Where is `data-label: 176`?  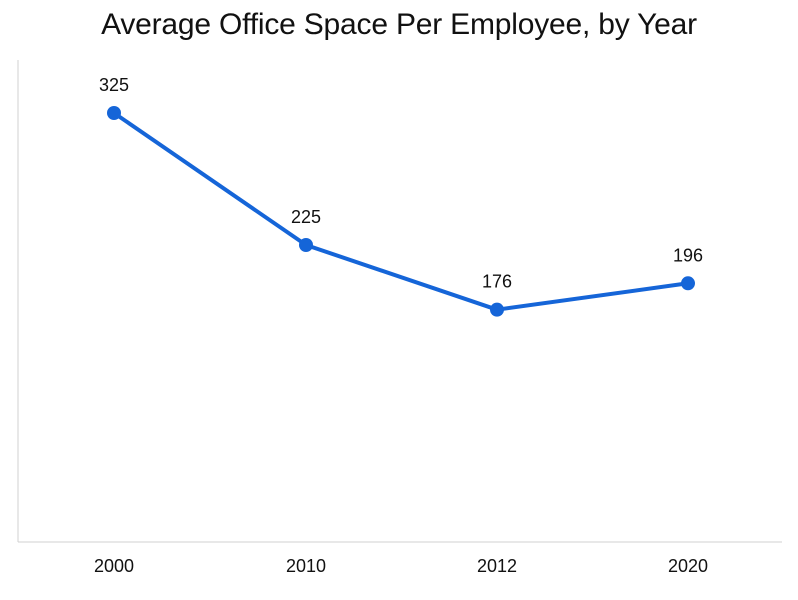
data-label: 176 is located at coordinates (497, 282).